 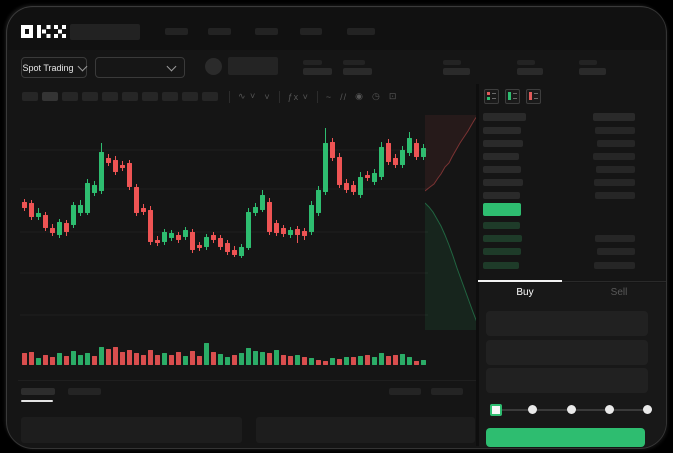 What do you see at coordinates (329, 96) in the screenshot?
I see `line-tool-icon: ~` at bounding box center [329, 96].